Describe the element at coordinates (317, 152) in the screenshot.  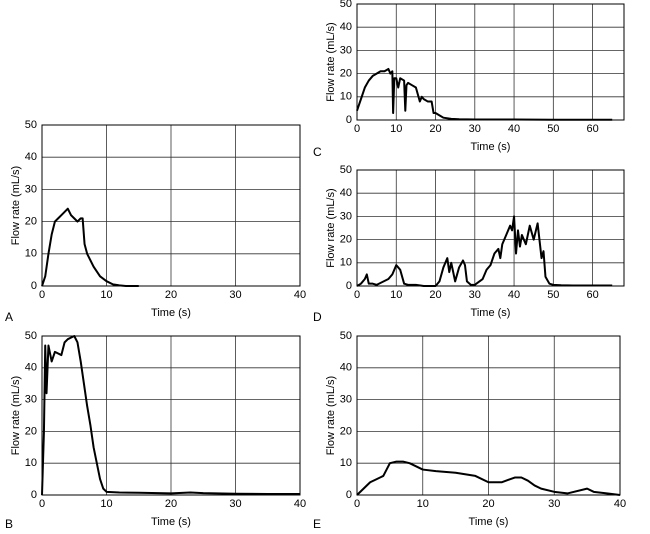
I see `panel-label: C` at that location.